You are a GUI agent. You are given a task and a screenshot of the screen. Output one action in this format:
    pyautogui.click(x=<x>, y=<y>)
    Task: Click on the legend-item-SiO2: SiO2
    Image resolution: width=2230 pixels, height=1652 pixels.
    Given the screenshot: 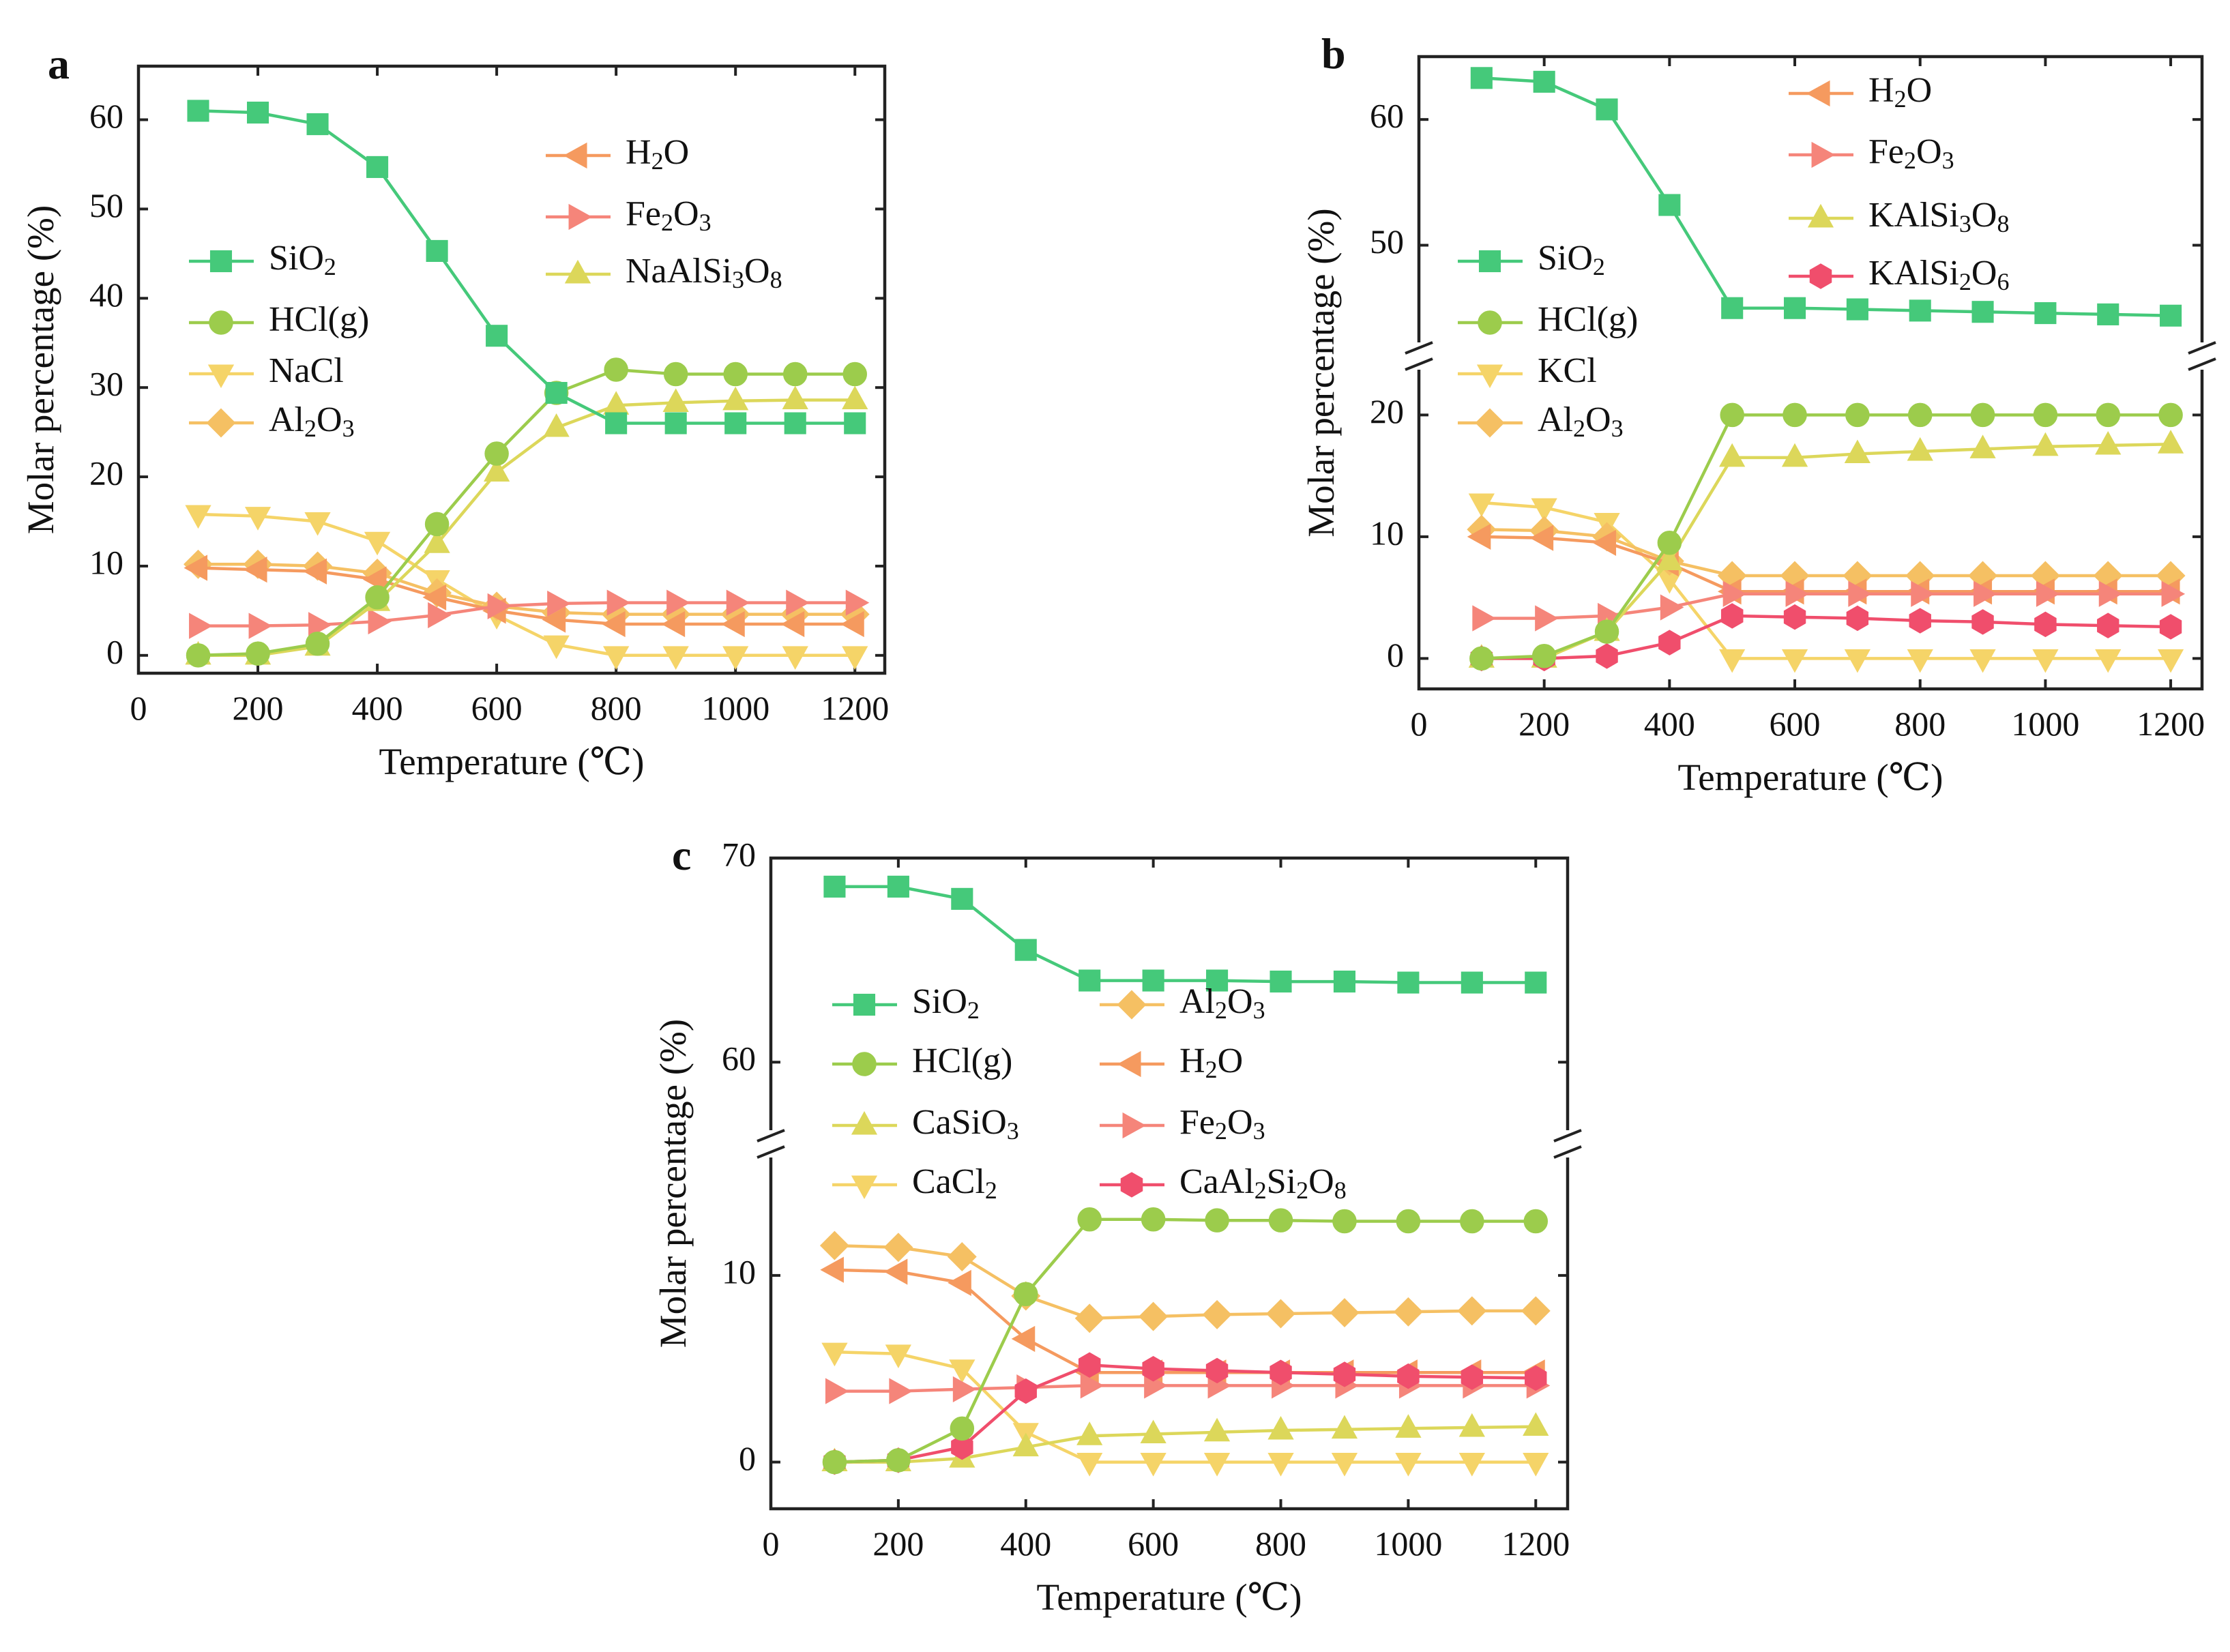 What is the action you would take?
    pyautogui.click(x=1531, y=259)
    